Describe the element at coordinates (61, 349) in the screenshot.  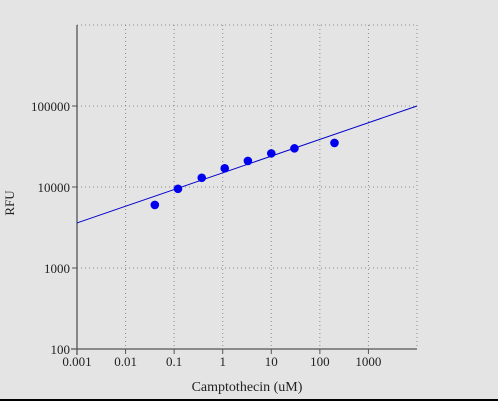
I see `y-tick-label: 100` at that location.